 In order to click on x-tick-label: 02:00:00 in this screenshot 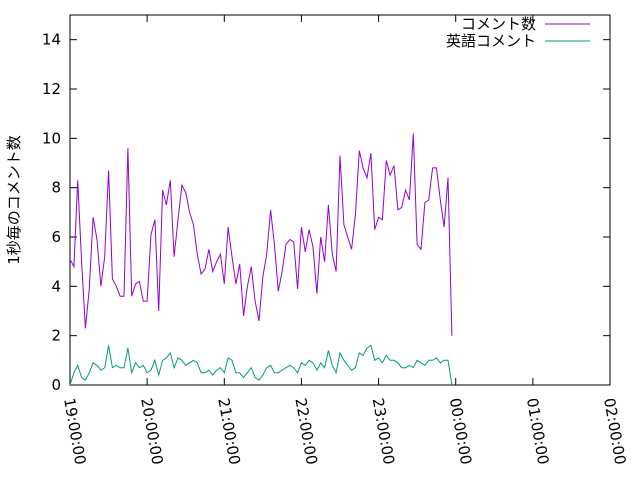, I will do `click(614, 431)`.